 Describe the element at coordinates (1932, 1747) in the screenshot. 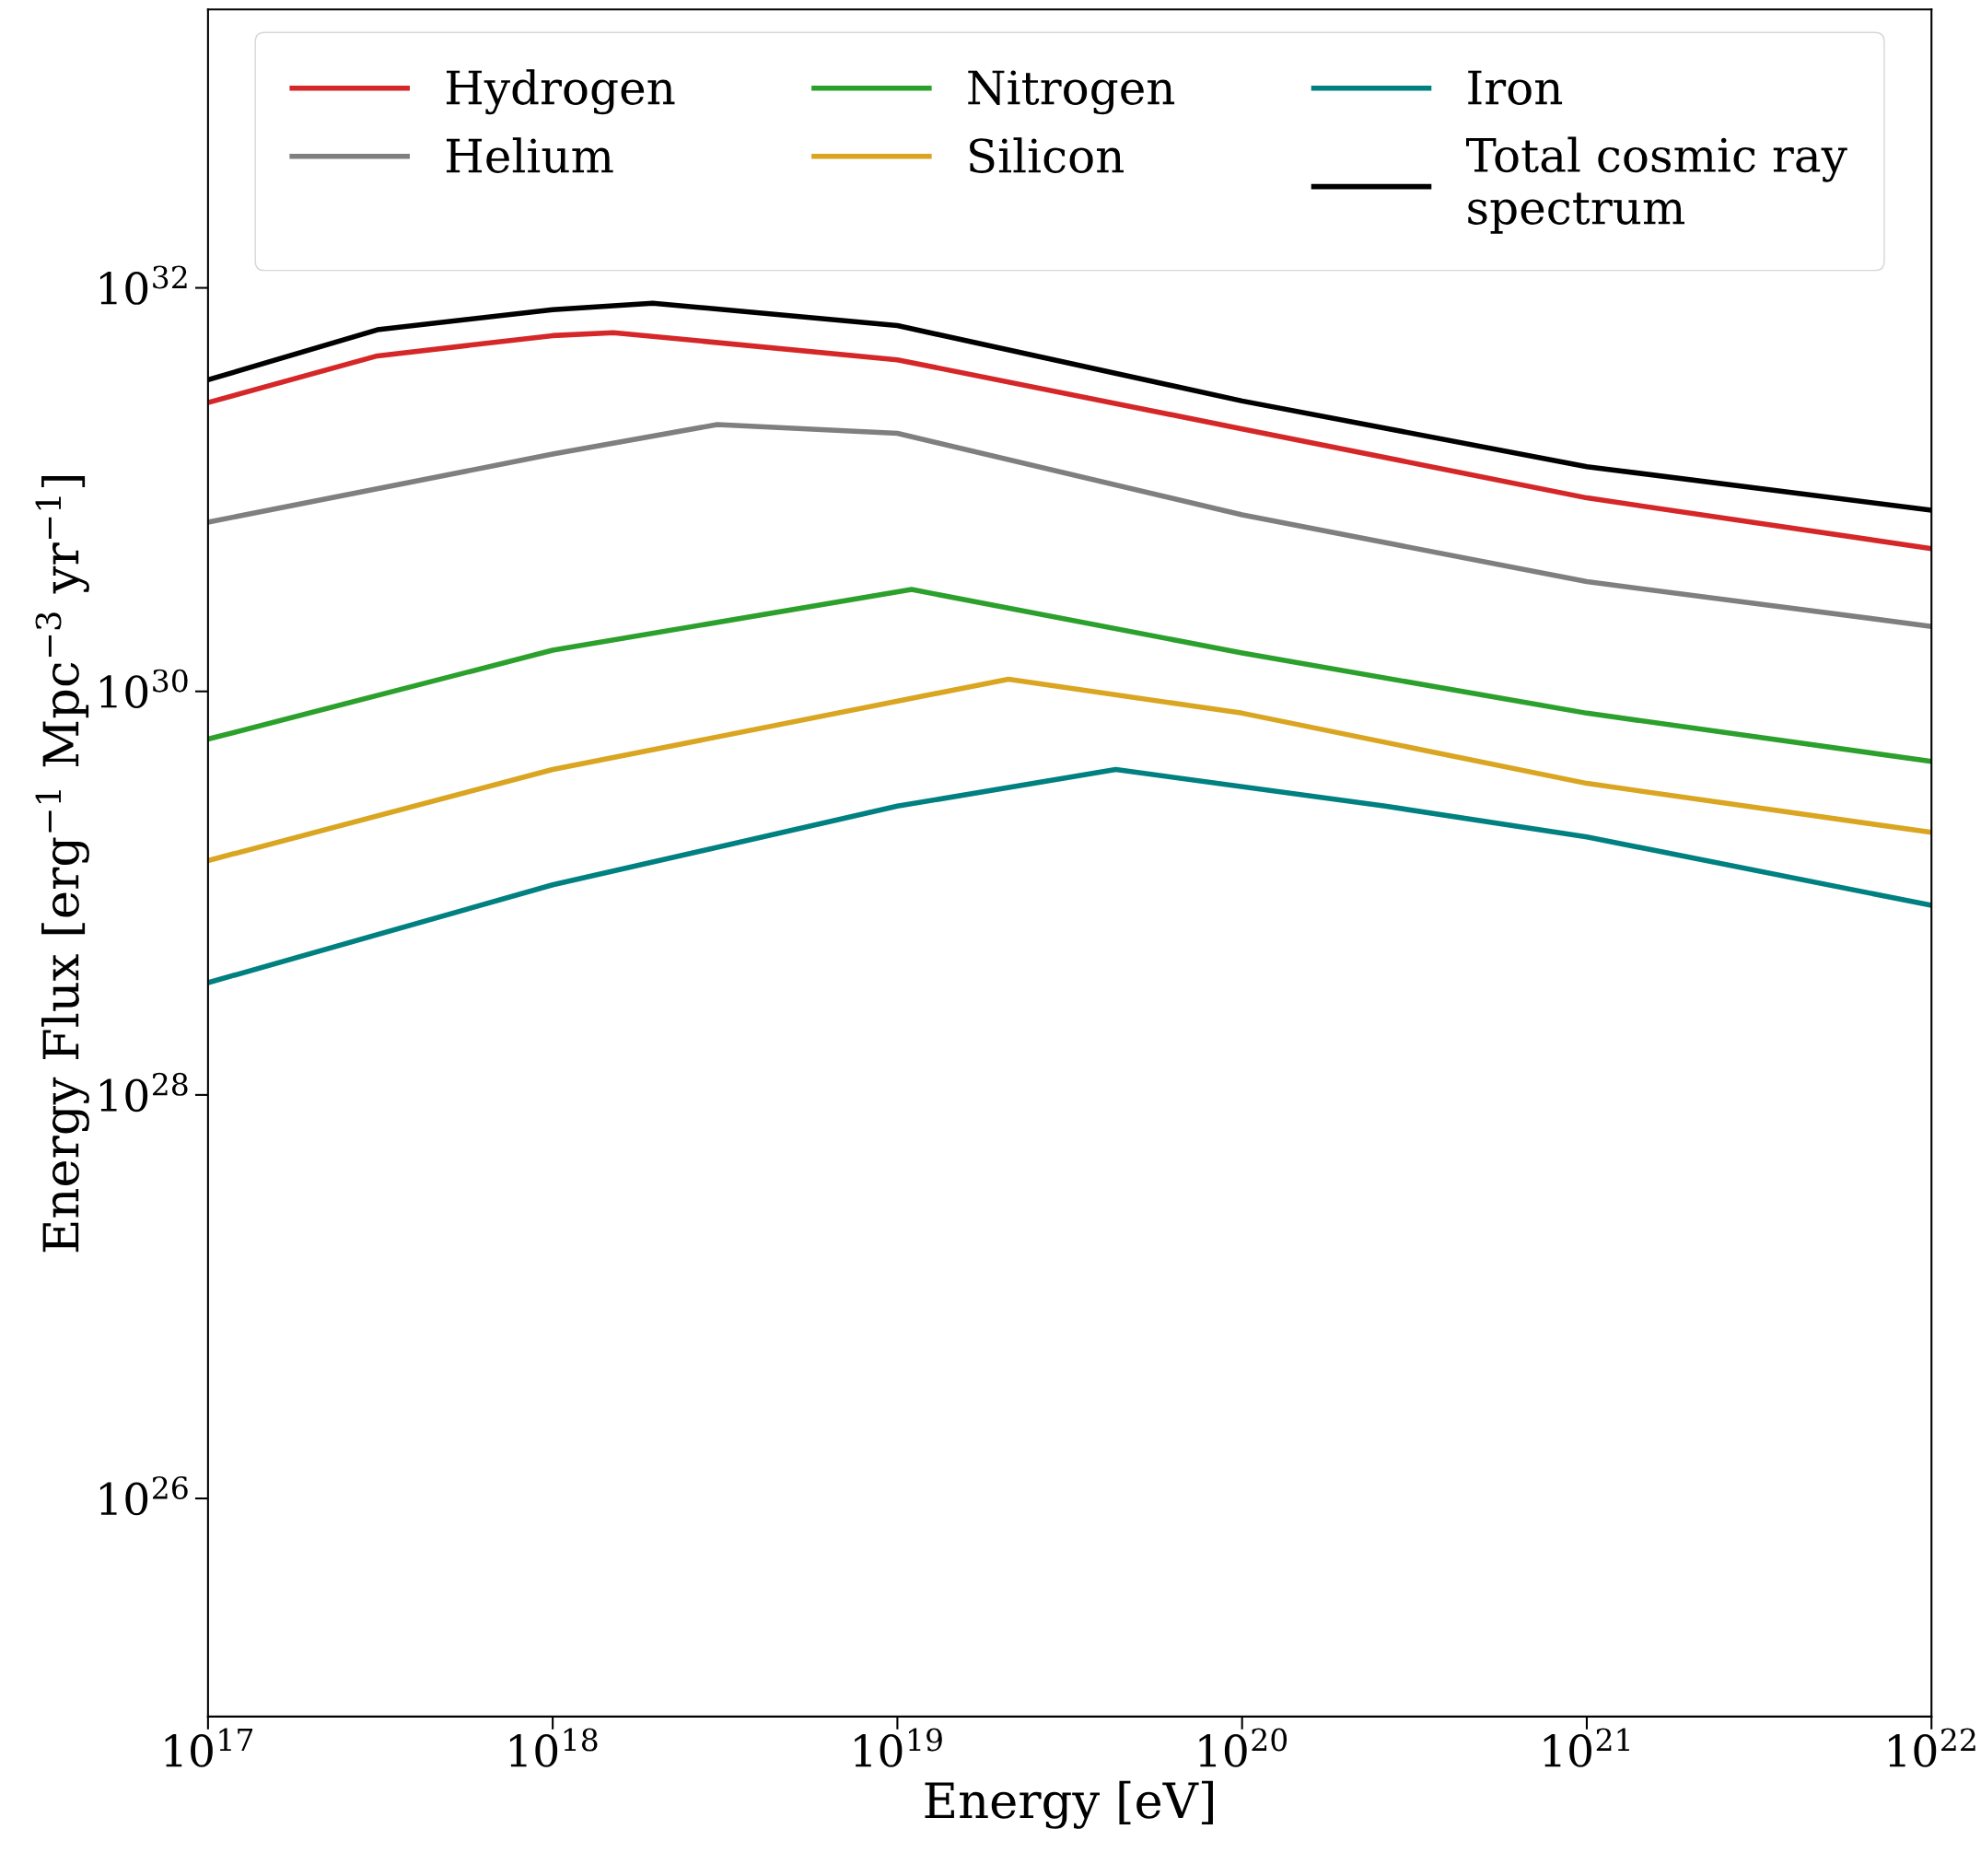

I see `x-tick-label: 10$^{22}$` at that location.